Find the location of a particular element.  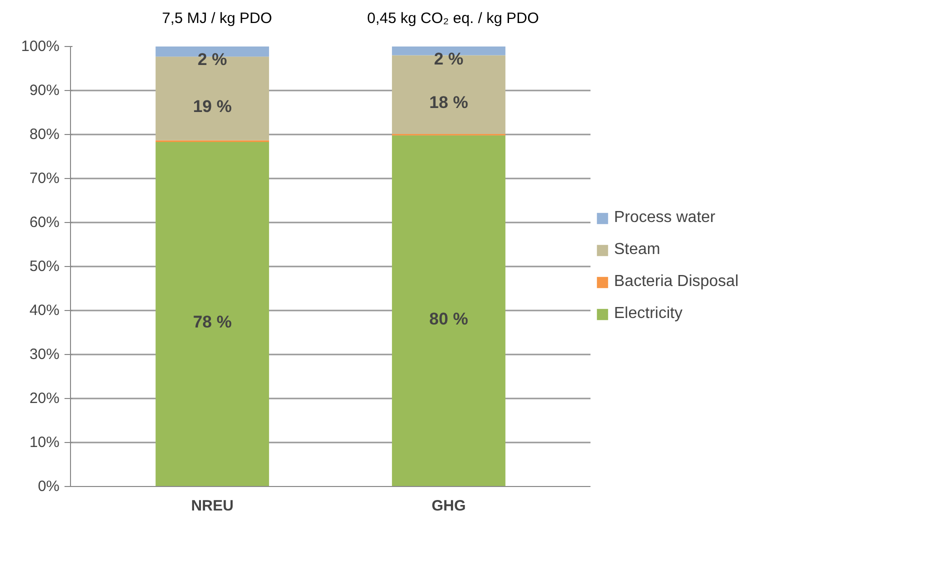

y-tick-label: 60% is located at coordinates (44, 222).